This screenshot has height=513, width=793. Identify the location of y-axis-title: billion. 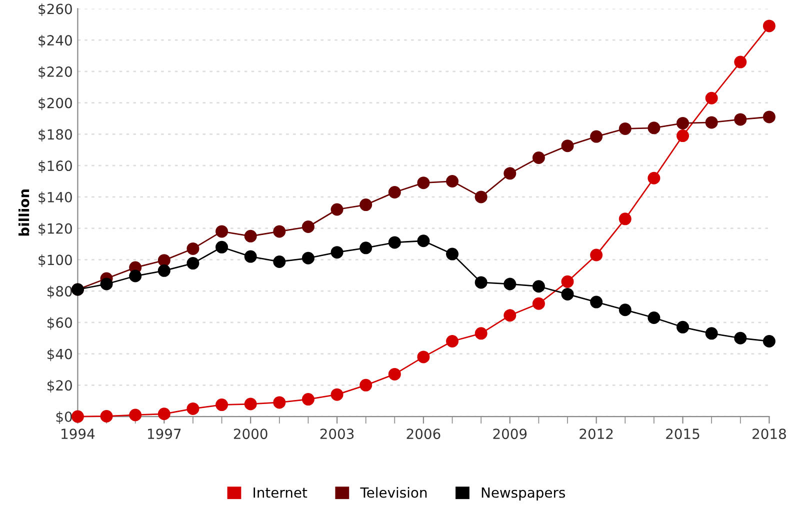
(24, 213).